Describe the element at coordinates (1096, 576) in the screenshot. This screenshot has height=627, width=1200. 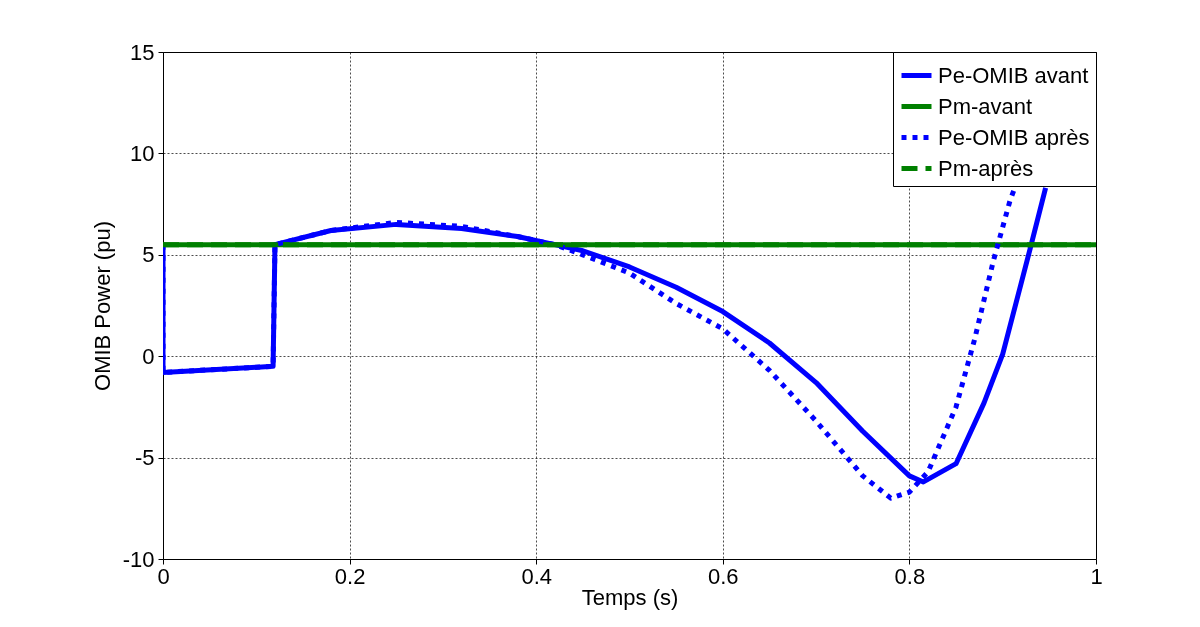
I see `x-tick-label: 1` at that location.